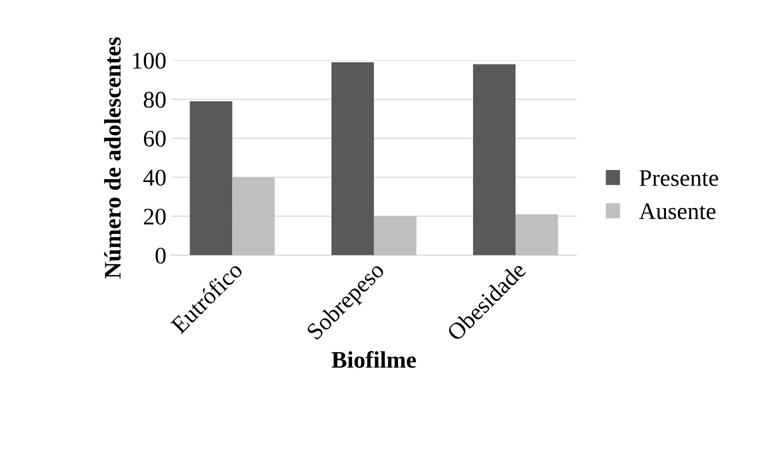  What do you see at coordinates (374, 359) in the screenshot?
I see `x-axis-title: Biofilme` at bounding box center [374, 359].